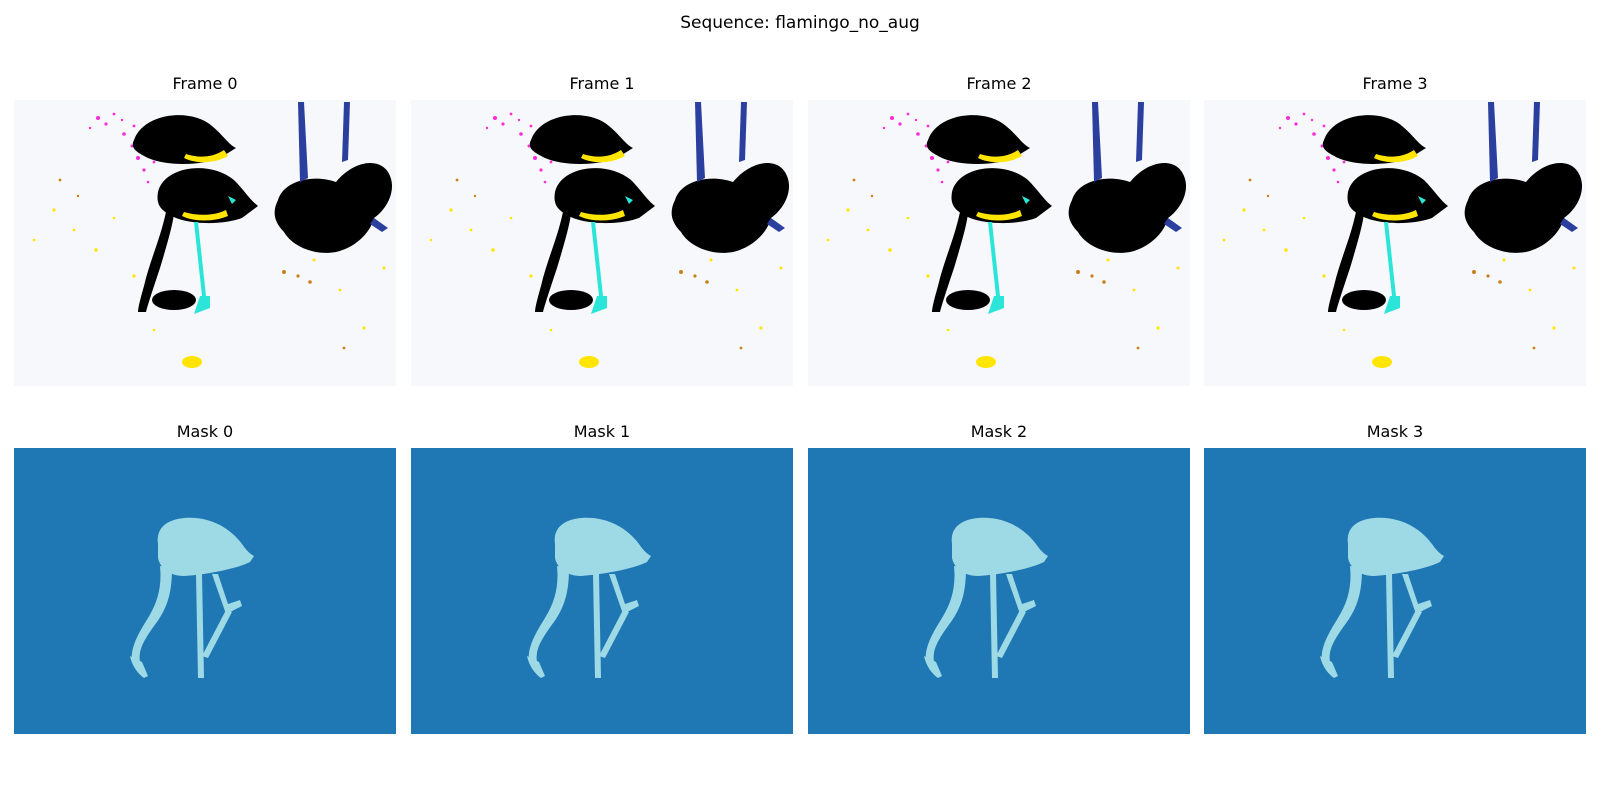 The image size is (1600, 800). What do you see at coordinates (602, 83) in the screenshot?
I see `frame-1-title: Frame 1` at bounding box center [602, 83].